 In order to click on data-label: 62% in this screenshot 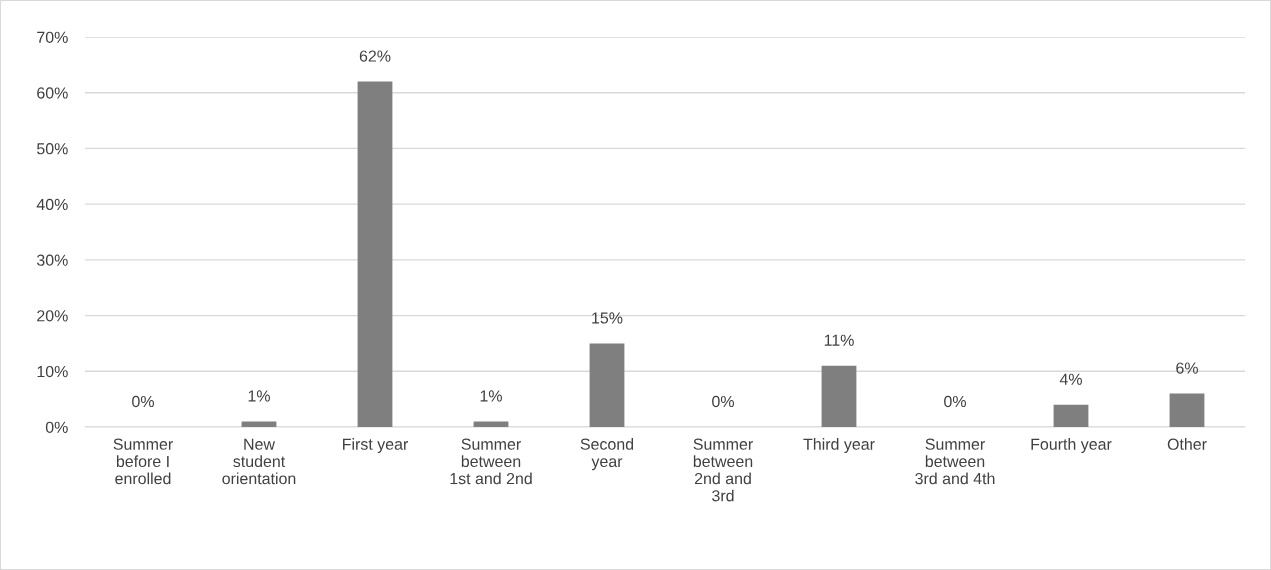, I will do `click(375, 56)`.